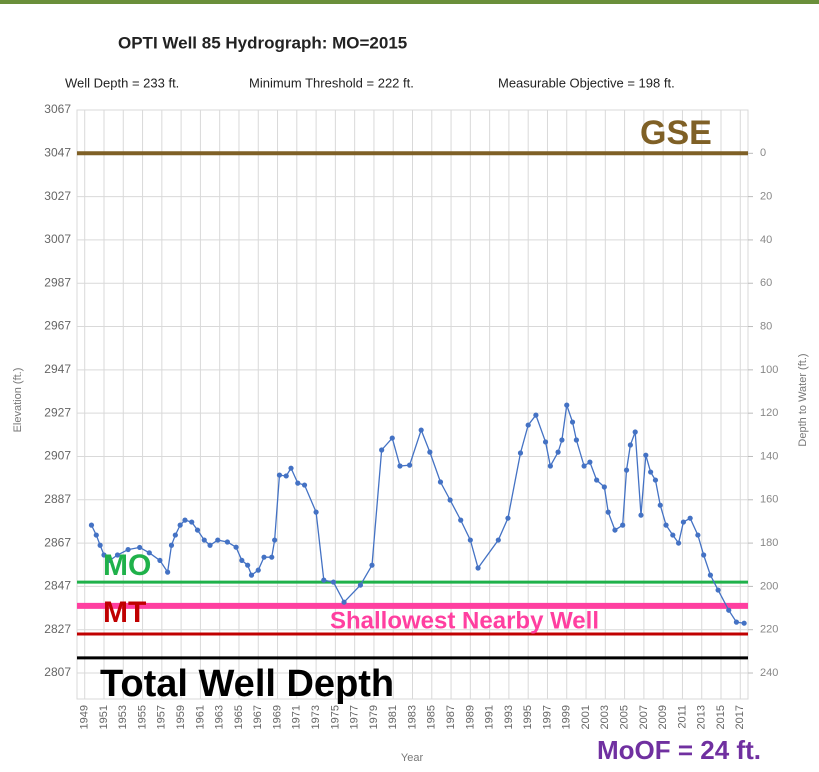 Image resolution: width=819 pixels, height=772 pixels. Describe the element at coordinates (181, 717) in the screenshot. I see `x-tick-label: 1959` at that location.